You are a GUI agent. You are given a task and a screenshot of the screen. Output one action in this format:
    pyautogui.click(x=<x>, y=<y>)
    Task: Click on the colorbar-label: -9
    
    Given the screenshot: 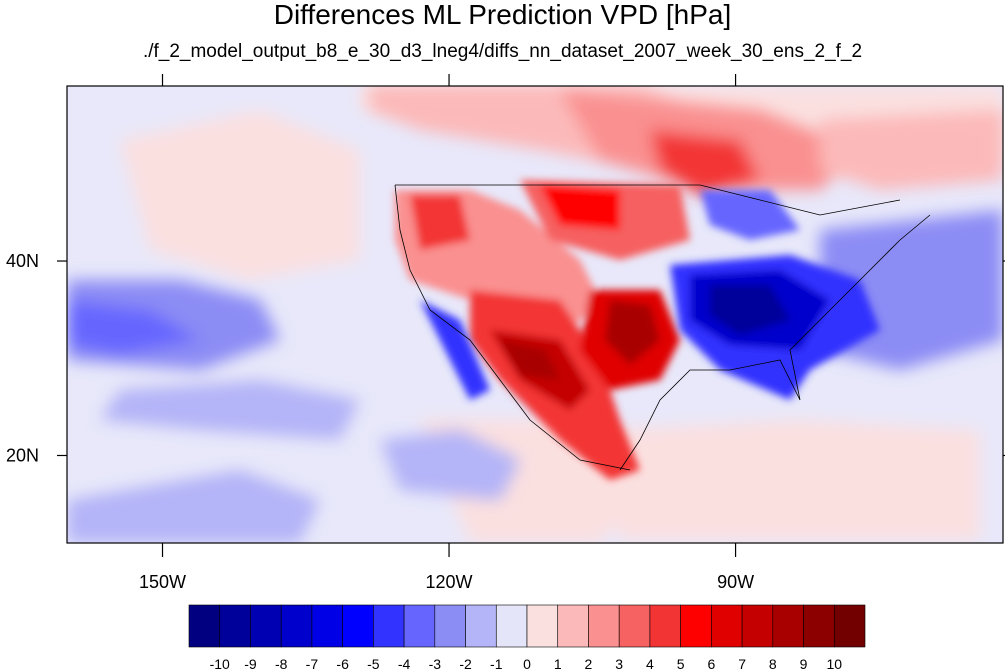 What is the action you would take?
    pyautogui.click(x=250, y=664)
    